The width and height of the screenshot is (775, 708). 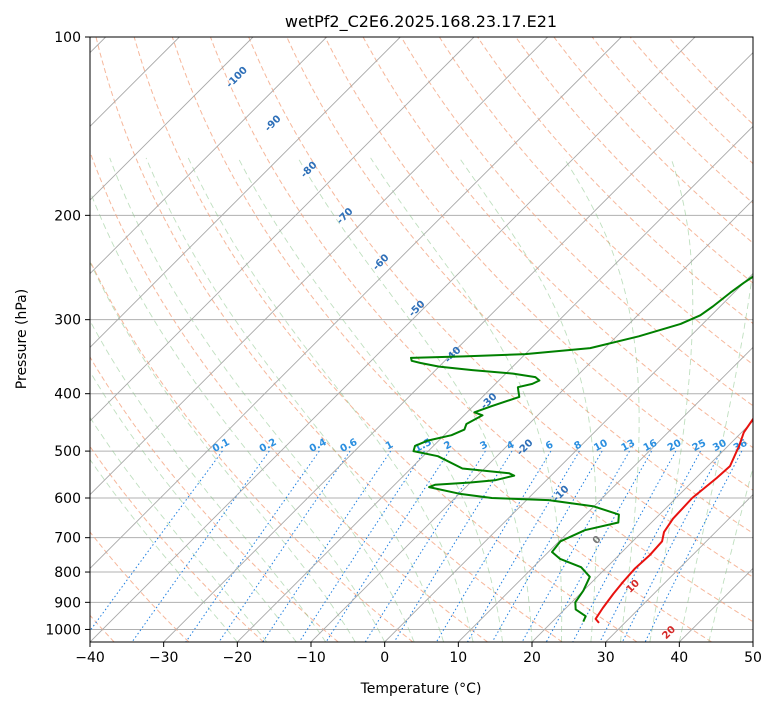 What do you see at coordinates (67, 603) in the screenshot?
I see `y-tick-label: 900` at bounding box center [67, 603].